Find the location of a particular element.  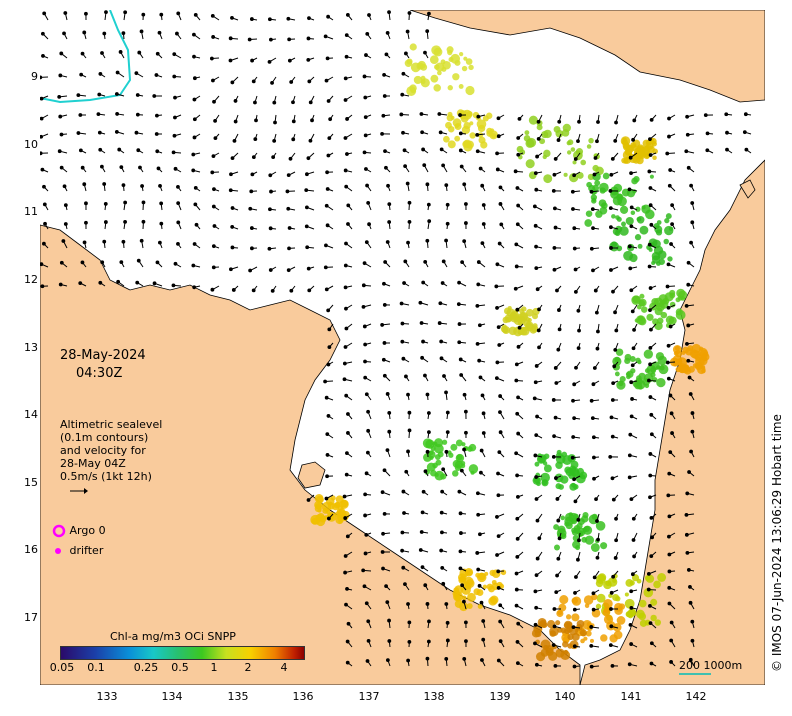

lon-tick: 140 is located at coordinates (565, 696).